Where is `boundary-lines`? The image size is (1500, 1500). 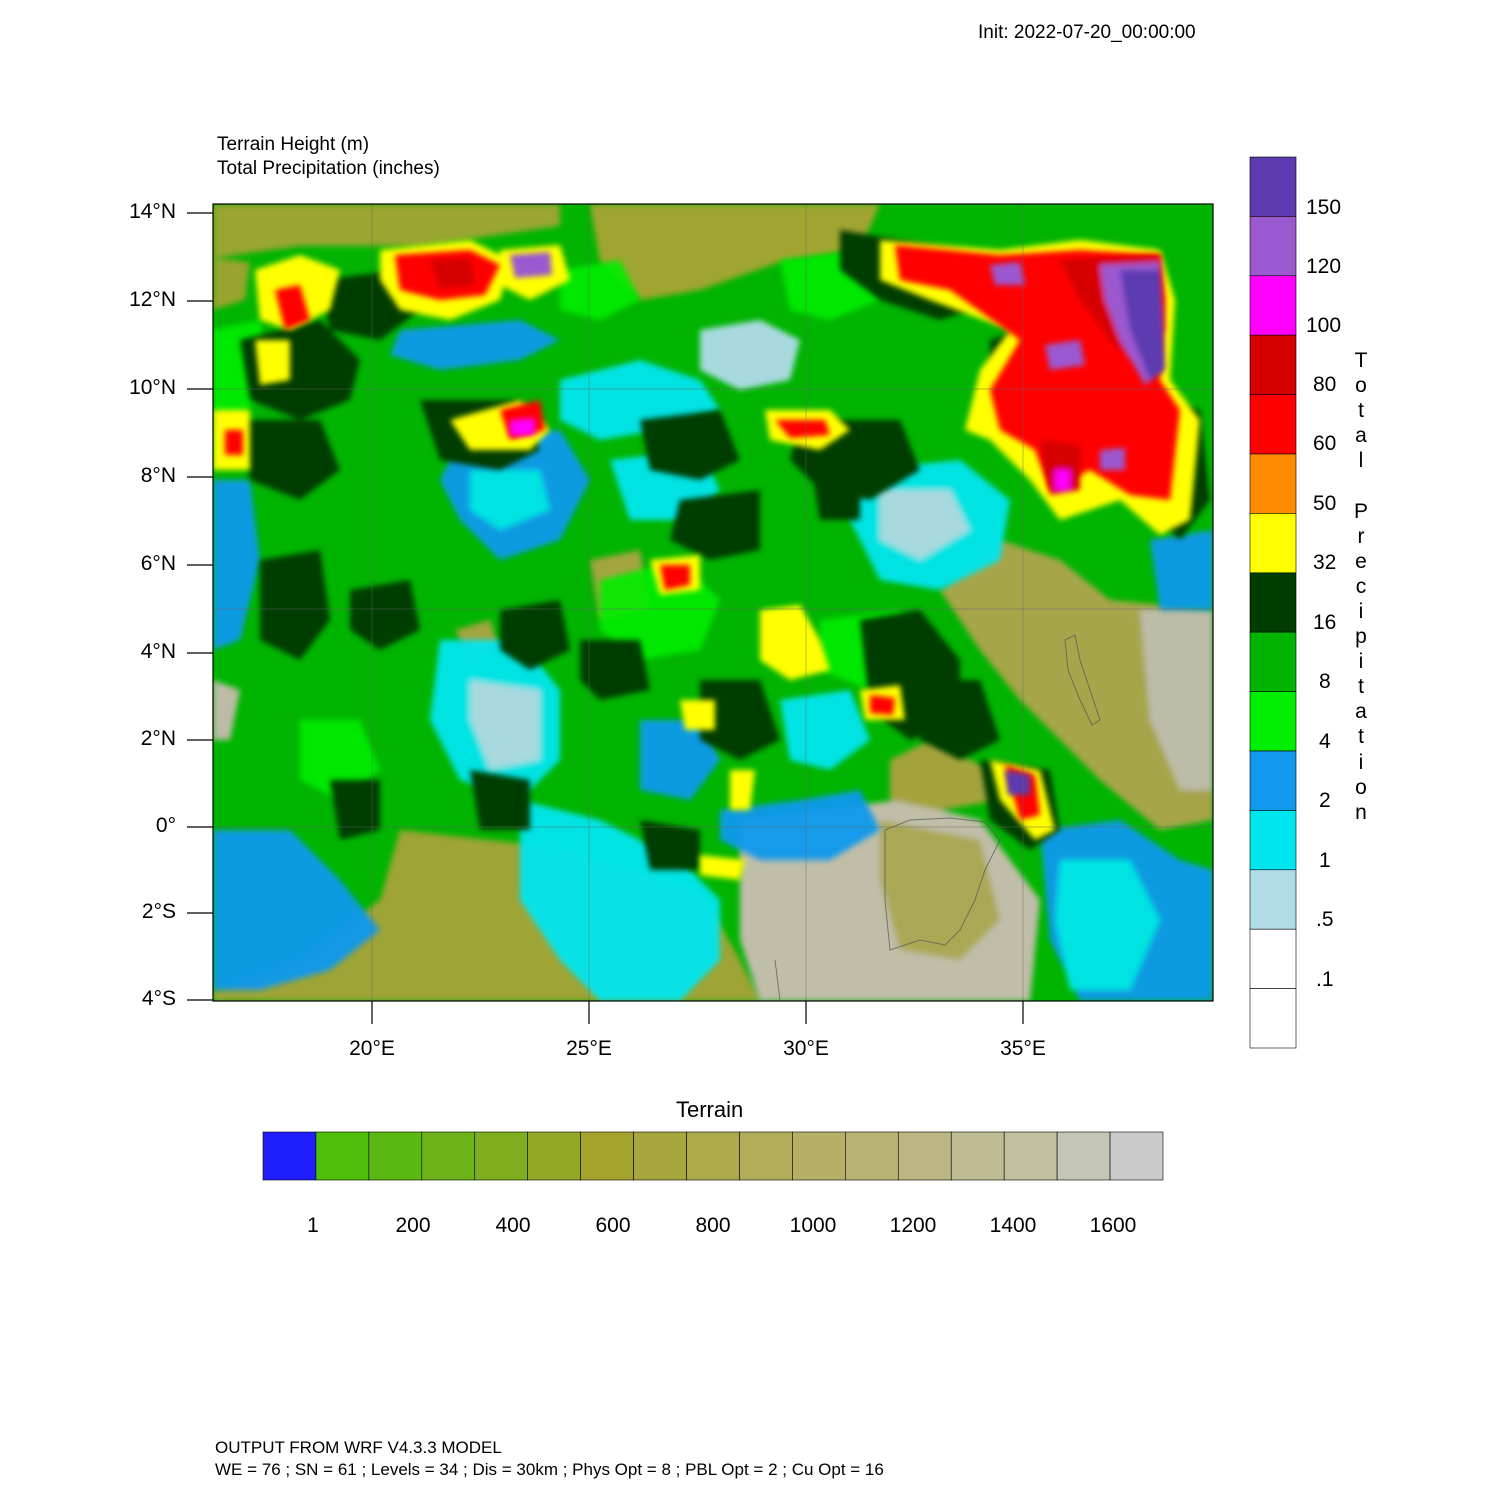
boundary-lines is located at coordinates (937, 817).